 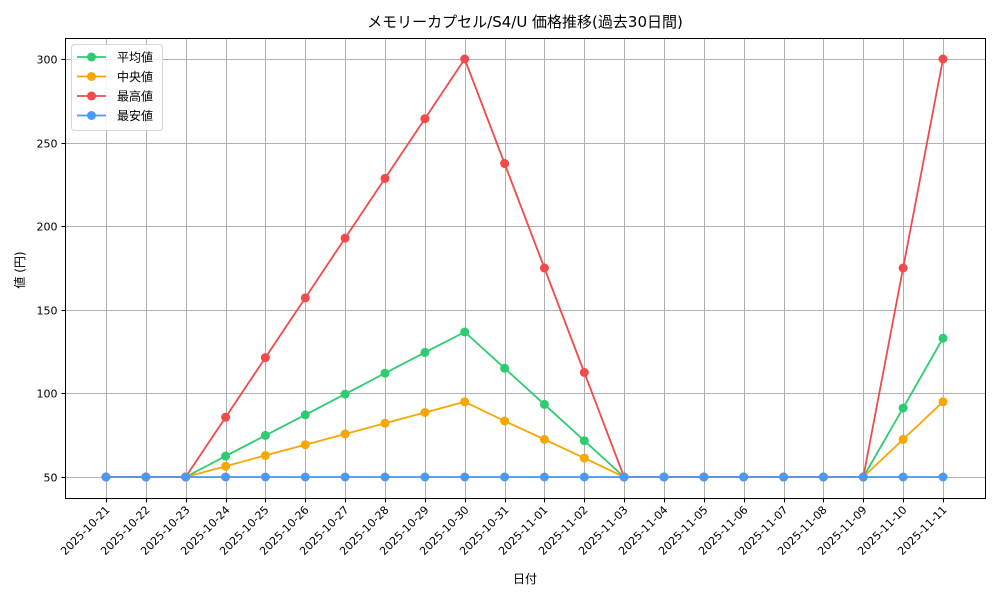 What do you see at coordinates (115, 57) in the screenshot?
I see `legend-item: 平均値` at bounding box center [115, 57].